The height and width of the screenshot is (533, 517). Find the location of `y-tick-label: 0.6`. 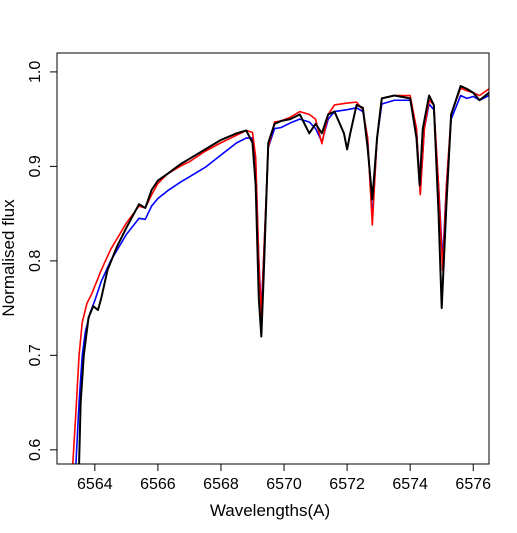

y-tick-label: 0.6 is located at coordinates (35, 450).